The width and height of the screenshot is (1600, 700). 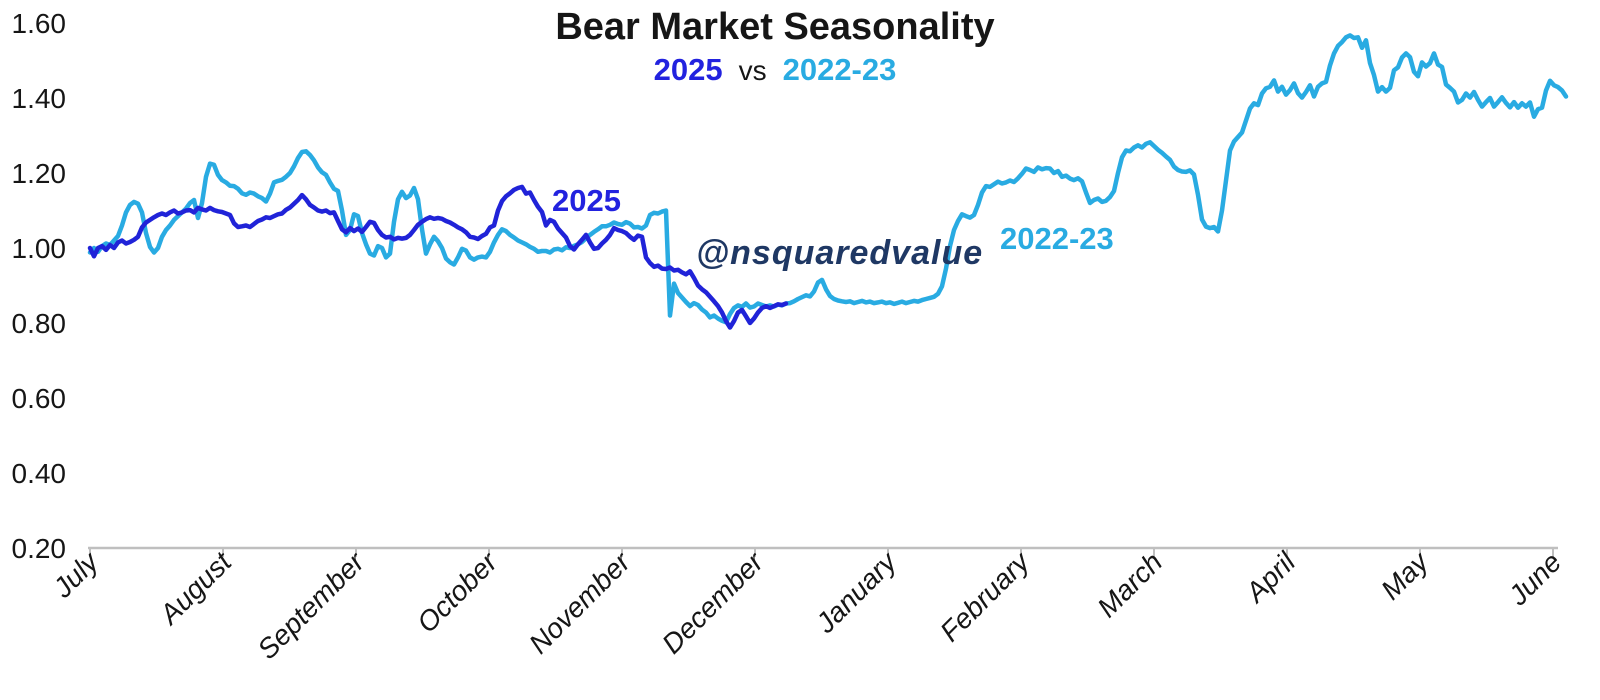 I want to click on y-axis-label: 1.40, so click(x=39, y=98).